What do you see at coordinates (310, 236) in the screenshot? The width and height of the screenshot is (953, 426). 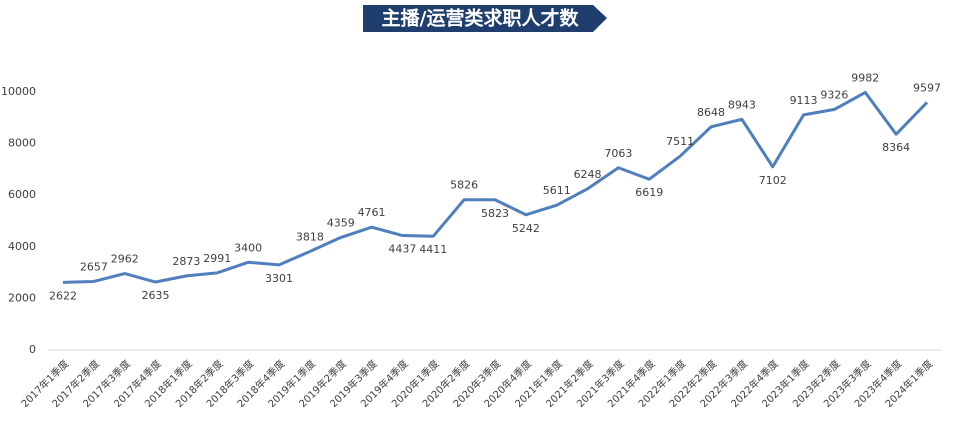 I see `data-label: 3818` at bounding box center [310, 236].